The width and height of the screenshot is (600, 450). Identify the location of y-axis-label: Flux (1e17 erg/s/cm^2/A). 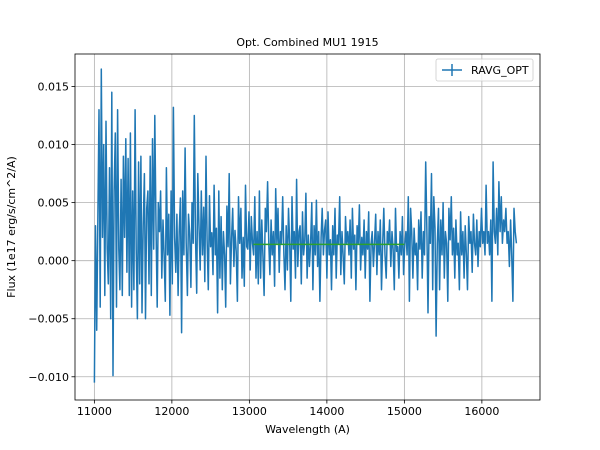
(11, 227).